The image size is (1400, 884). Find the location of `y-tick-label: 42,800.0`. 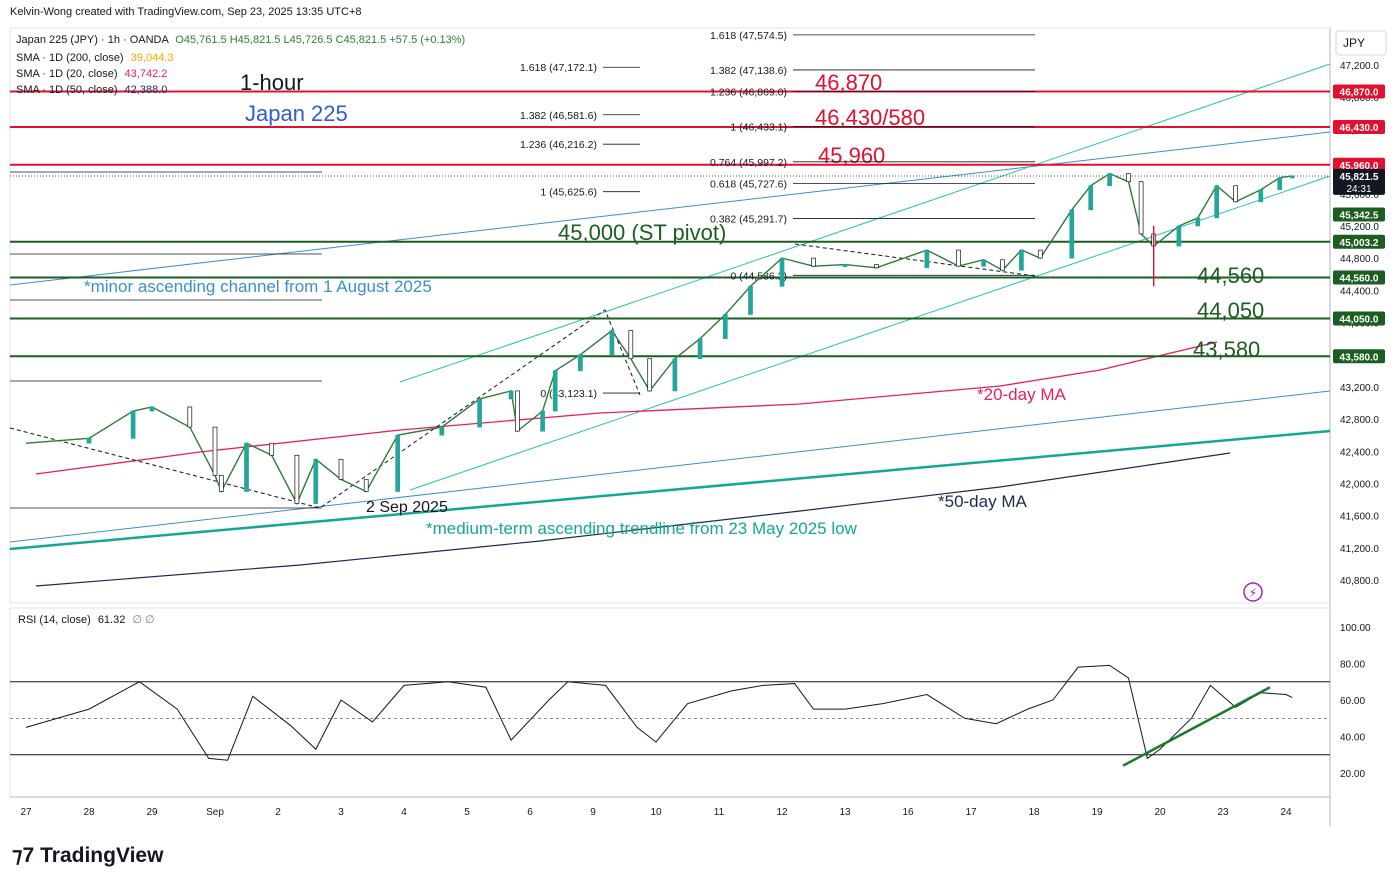

y-tick-label: 42,800.0 is located at coordinates (1359, 420).